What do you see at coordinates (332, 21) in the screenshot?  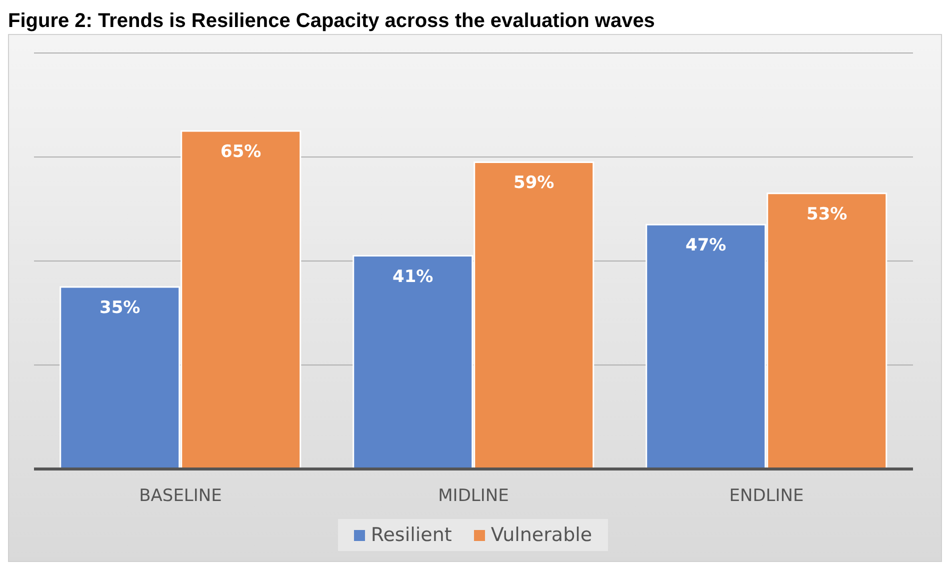 I see `chart-title: Figure 2: Trends is Resilience Capacity across the evaluation waves` at bounding box center [332, 21].